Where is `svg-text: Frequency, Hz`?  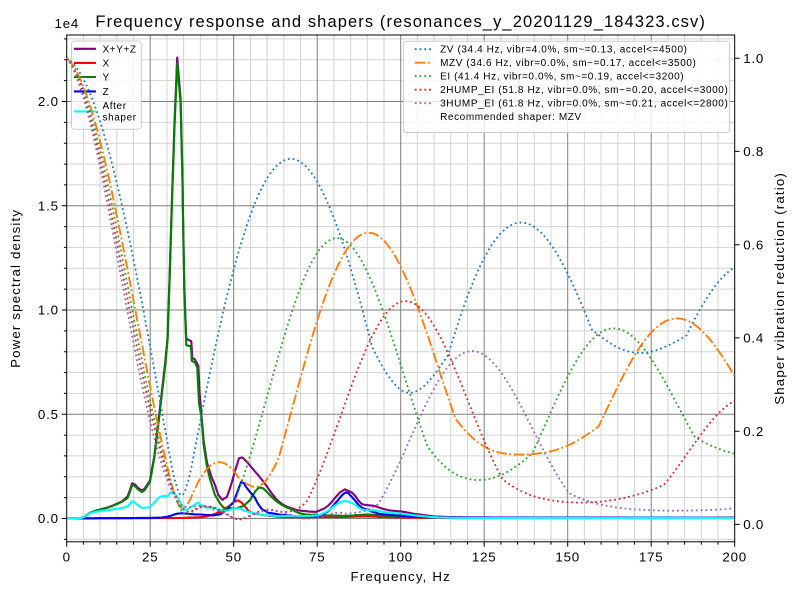
svg-text: Frequency, Hz is located at coordinates (400, 576).